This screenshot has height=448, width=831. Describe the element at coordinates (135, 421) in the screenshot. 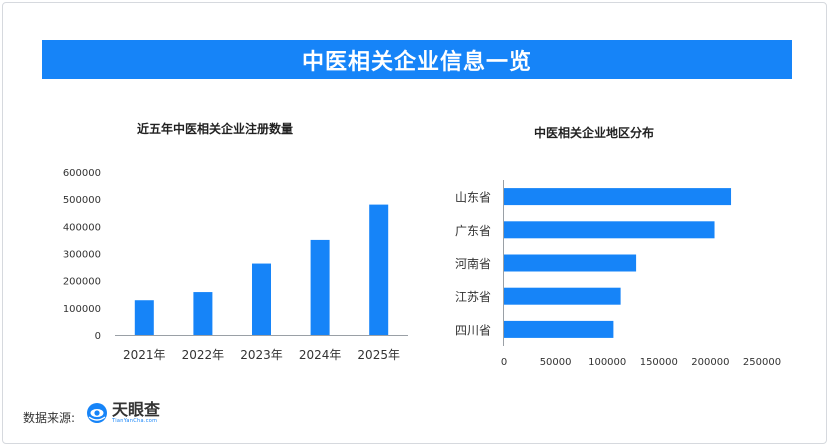

I see `source-logo-subtitle: TianYanCha.com` at that location.